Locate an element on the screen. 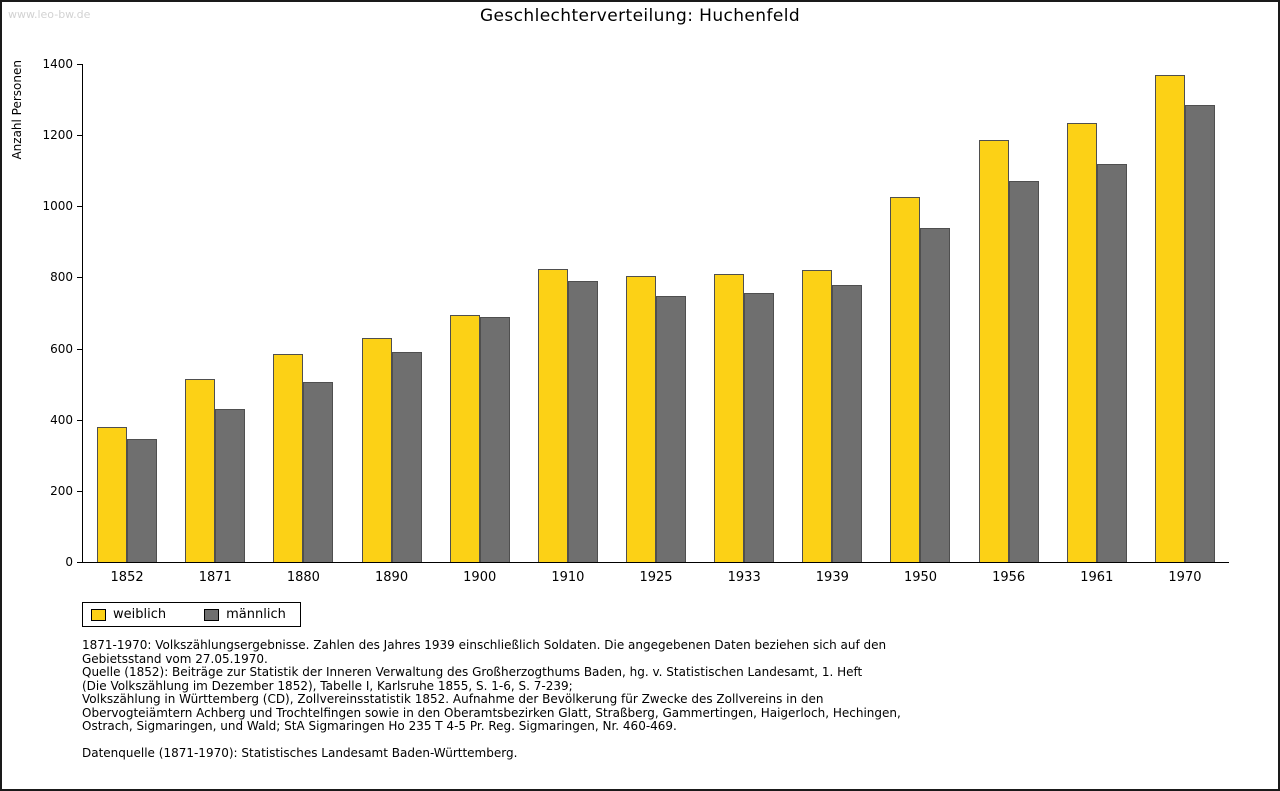 The image size is (1280, 791). watermark: www.leo-bw.de is located at coordinates (49, 14).